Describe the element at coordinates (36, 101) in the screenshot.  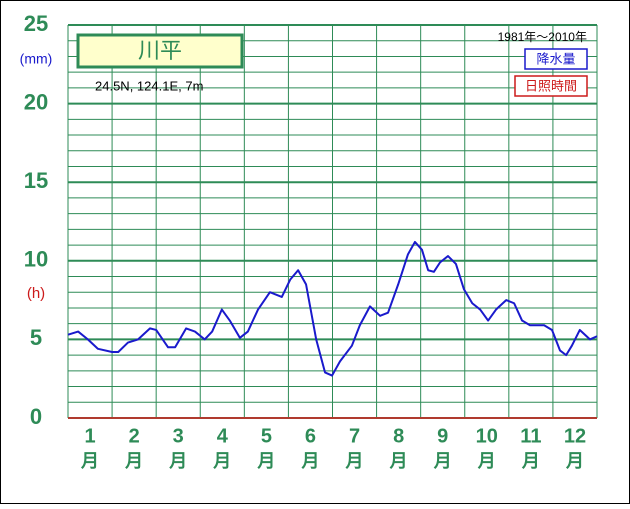
I see `y-tick-label: 20` at that location.